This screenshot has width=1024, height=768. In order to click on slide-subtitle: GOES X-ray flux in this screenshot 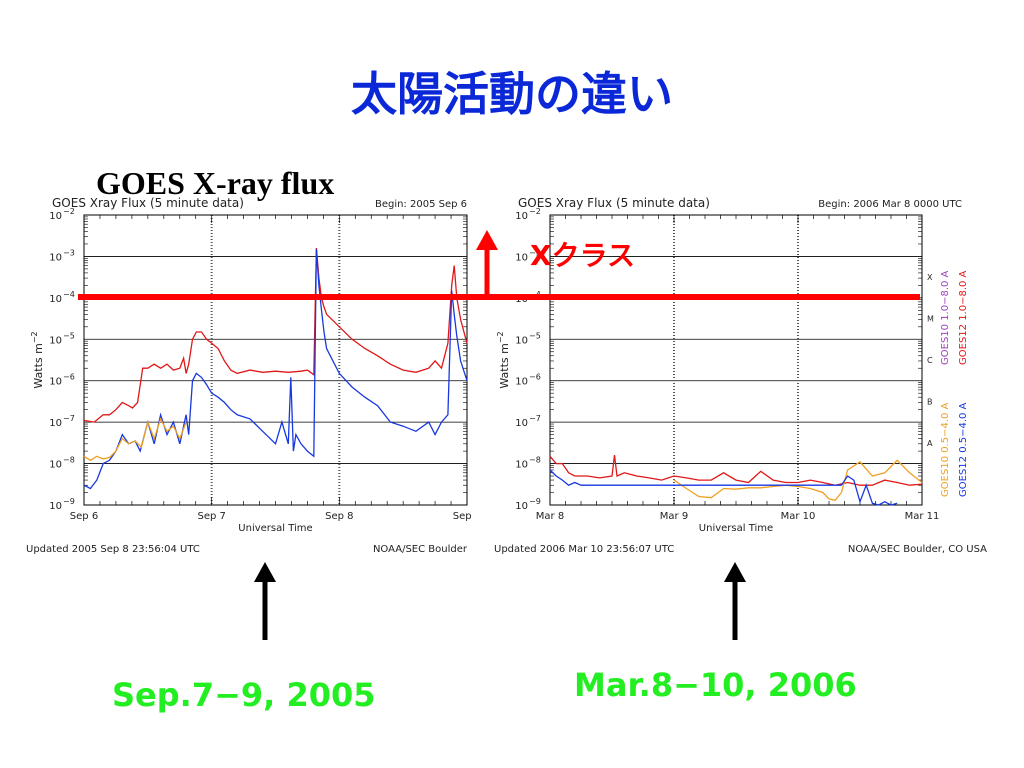, I will do `click(215, 183)`.